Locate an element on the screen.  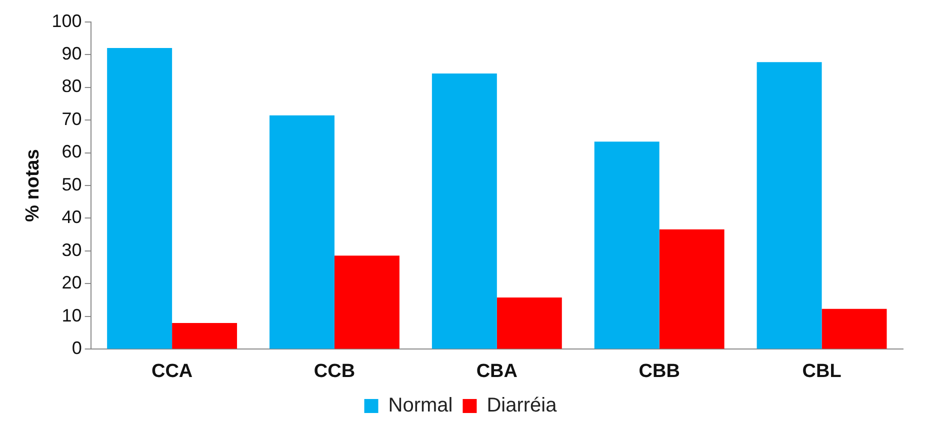
y-tick-label: 30 is located at coordinates (72, 250).